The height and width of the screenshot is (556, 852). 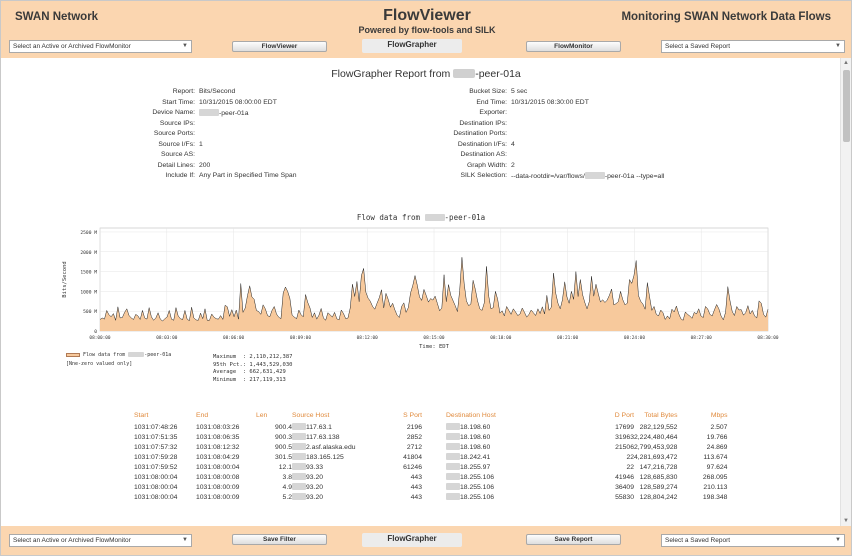 I want to click on scroll-up-icon: ▲, so click(x=846, y=63).